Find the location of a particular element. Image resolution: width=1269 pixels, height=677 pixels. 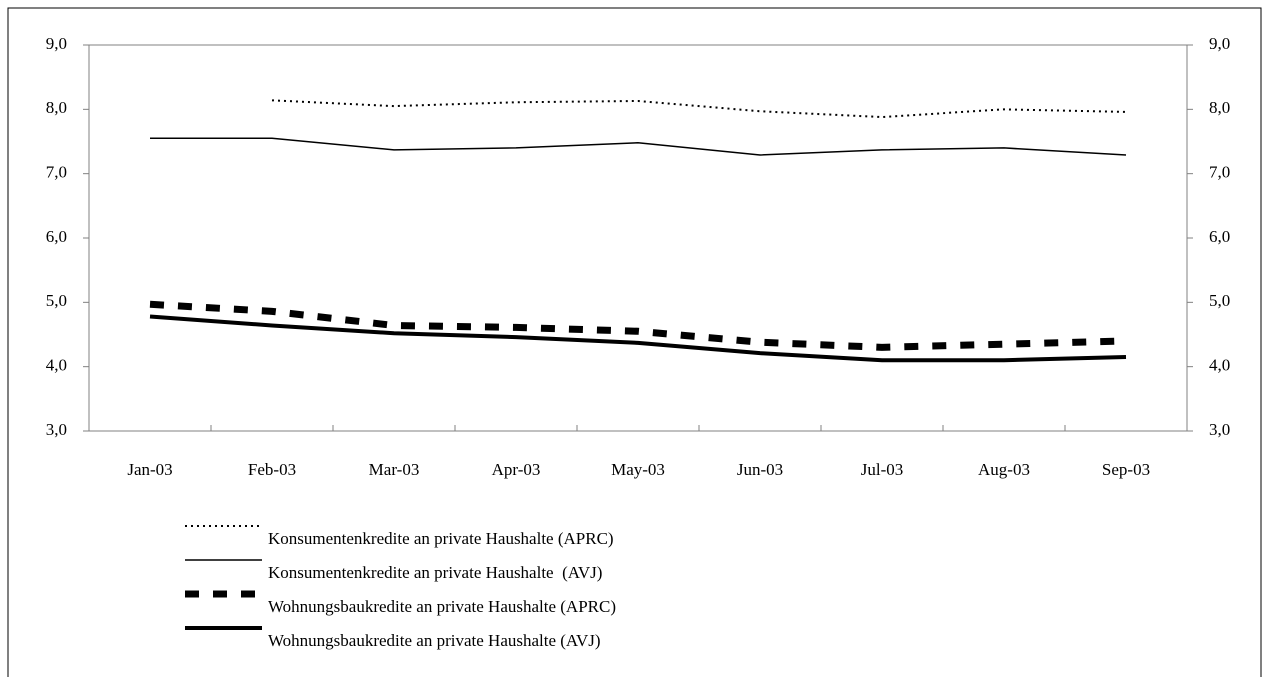

y2-tick-label: 6,0 is located at coordinates (1219, 236).